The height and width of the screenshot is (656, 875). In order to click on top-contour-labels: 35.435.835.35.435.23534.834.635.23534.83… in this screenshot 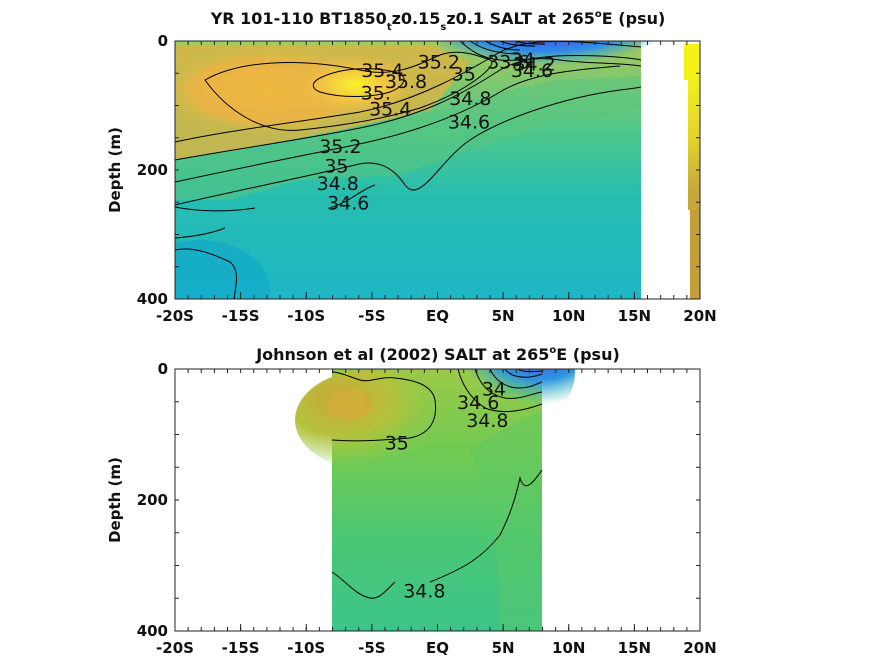, I will do `click(436, 131)`.